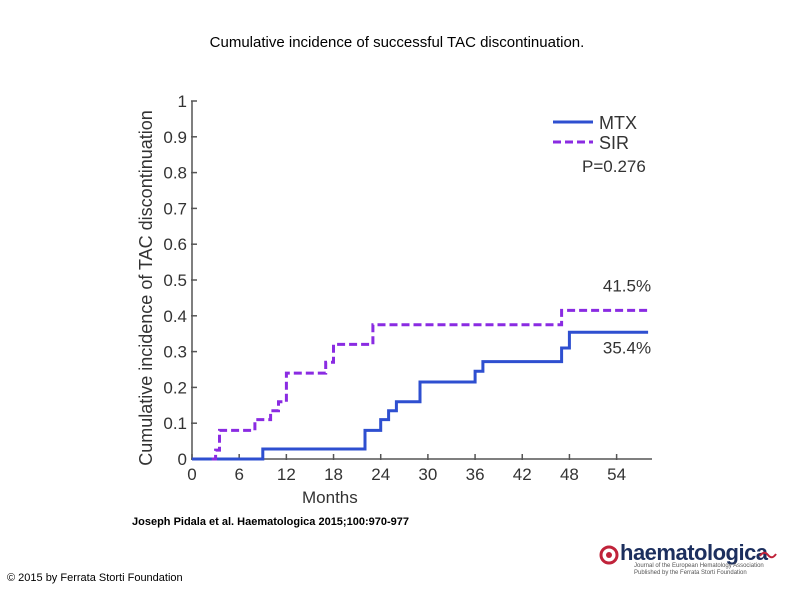 Image resolution: width=794 pixels, height=595 pixels. I want to click on copyright: © 2015 by Ferrata Storti Foundation, so click(95, 578).